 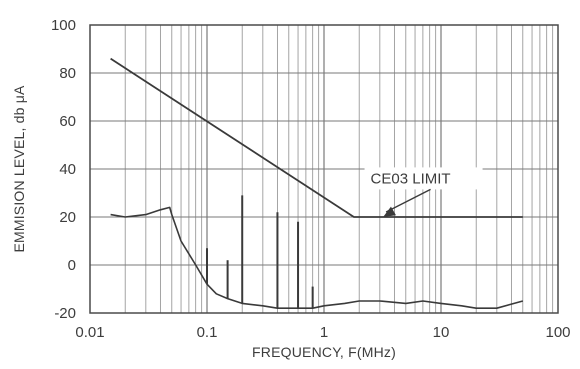 I want to click on x-tick-label: 10, so click(x=441, y=332).